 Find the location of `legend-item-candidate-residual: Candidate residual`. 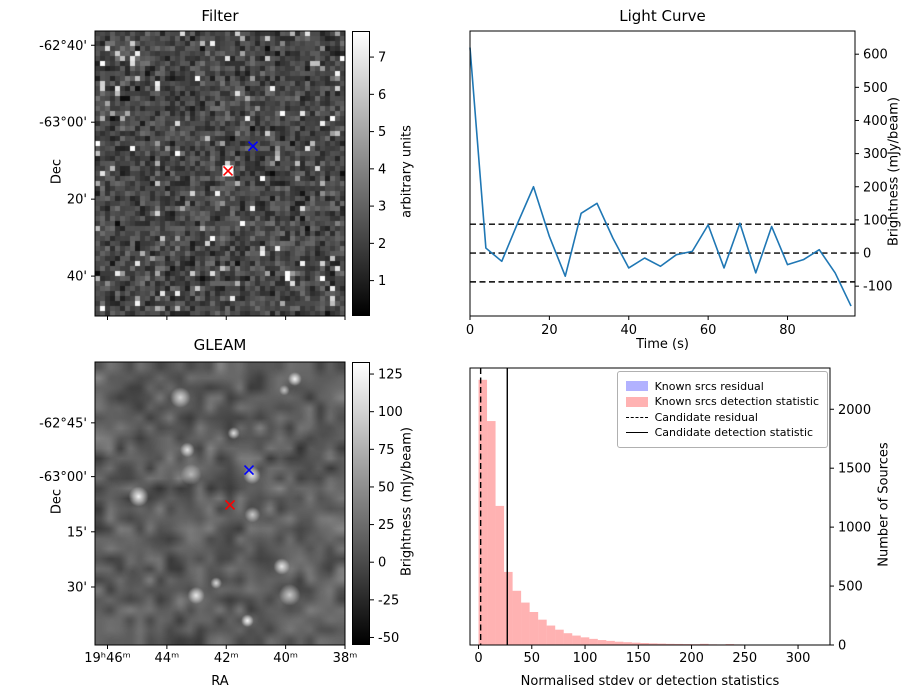

legend-item-candidate-residual: Candidate residual is located at coordinates (722, 417).